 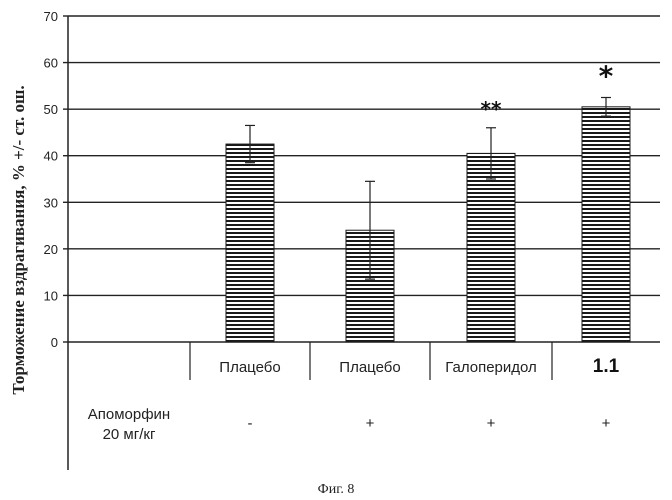 What do you see at coordinates (51, 63) in the screenshot?
I see `y-tick-label: 60` at bounding box center [51, 63].